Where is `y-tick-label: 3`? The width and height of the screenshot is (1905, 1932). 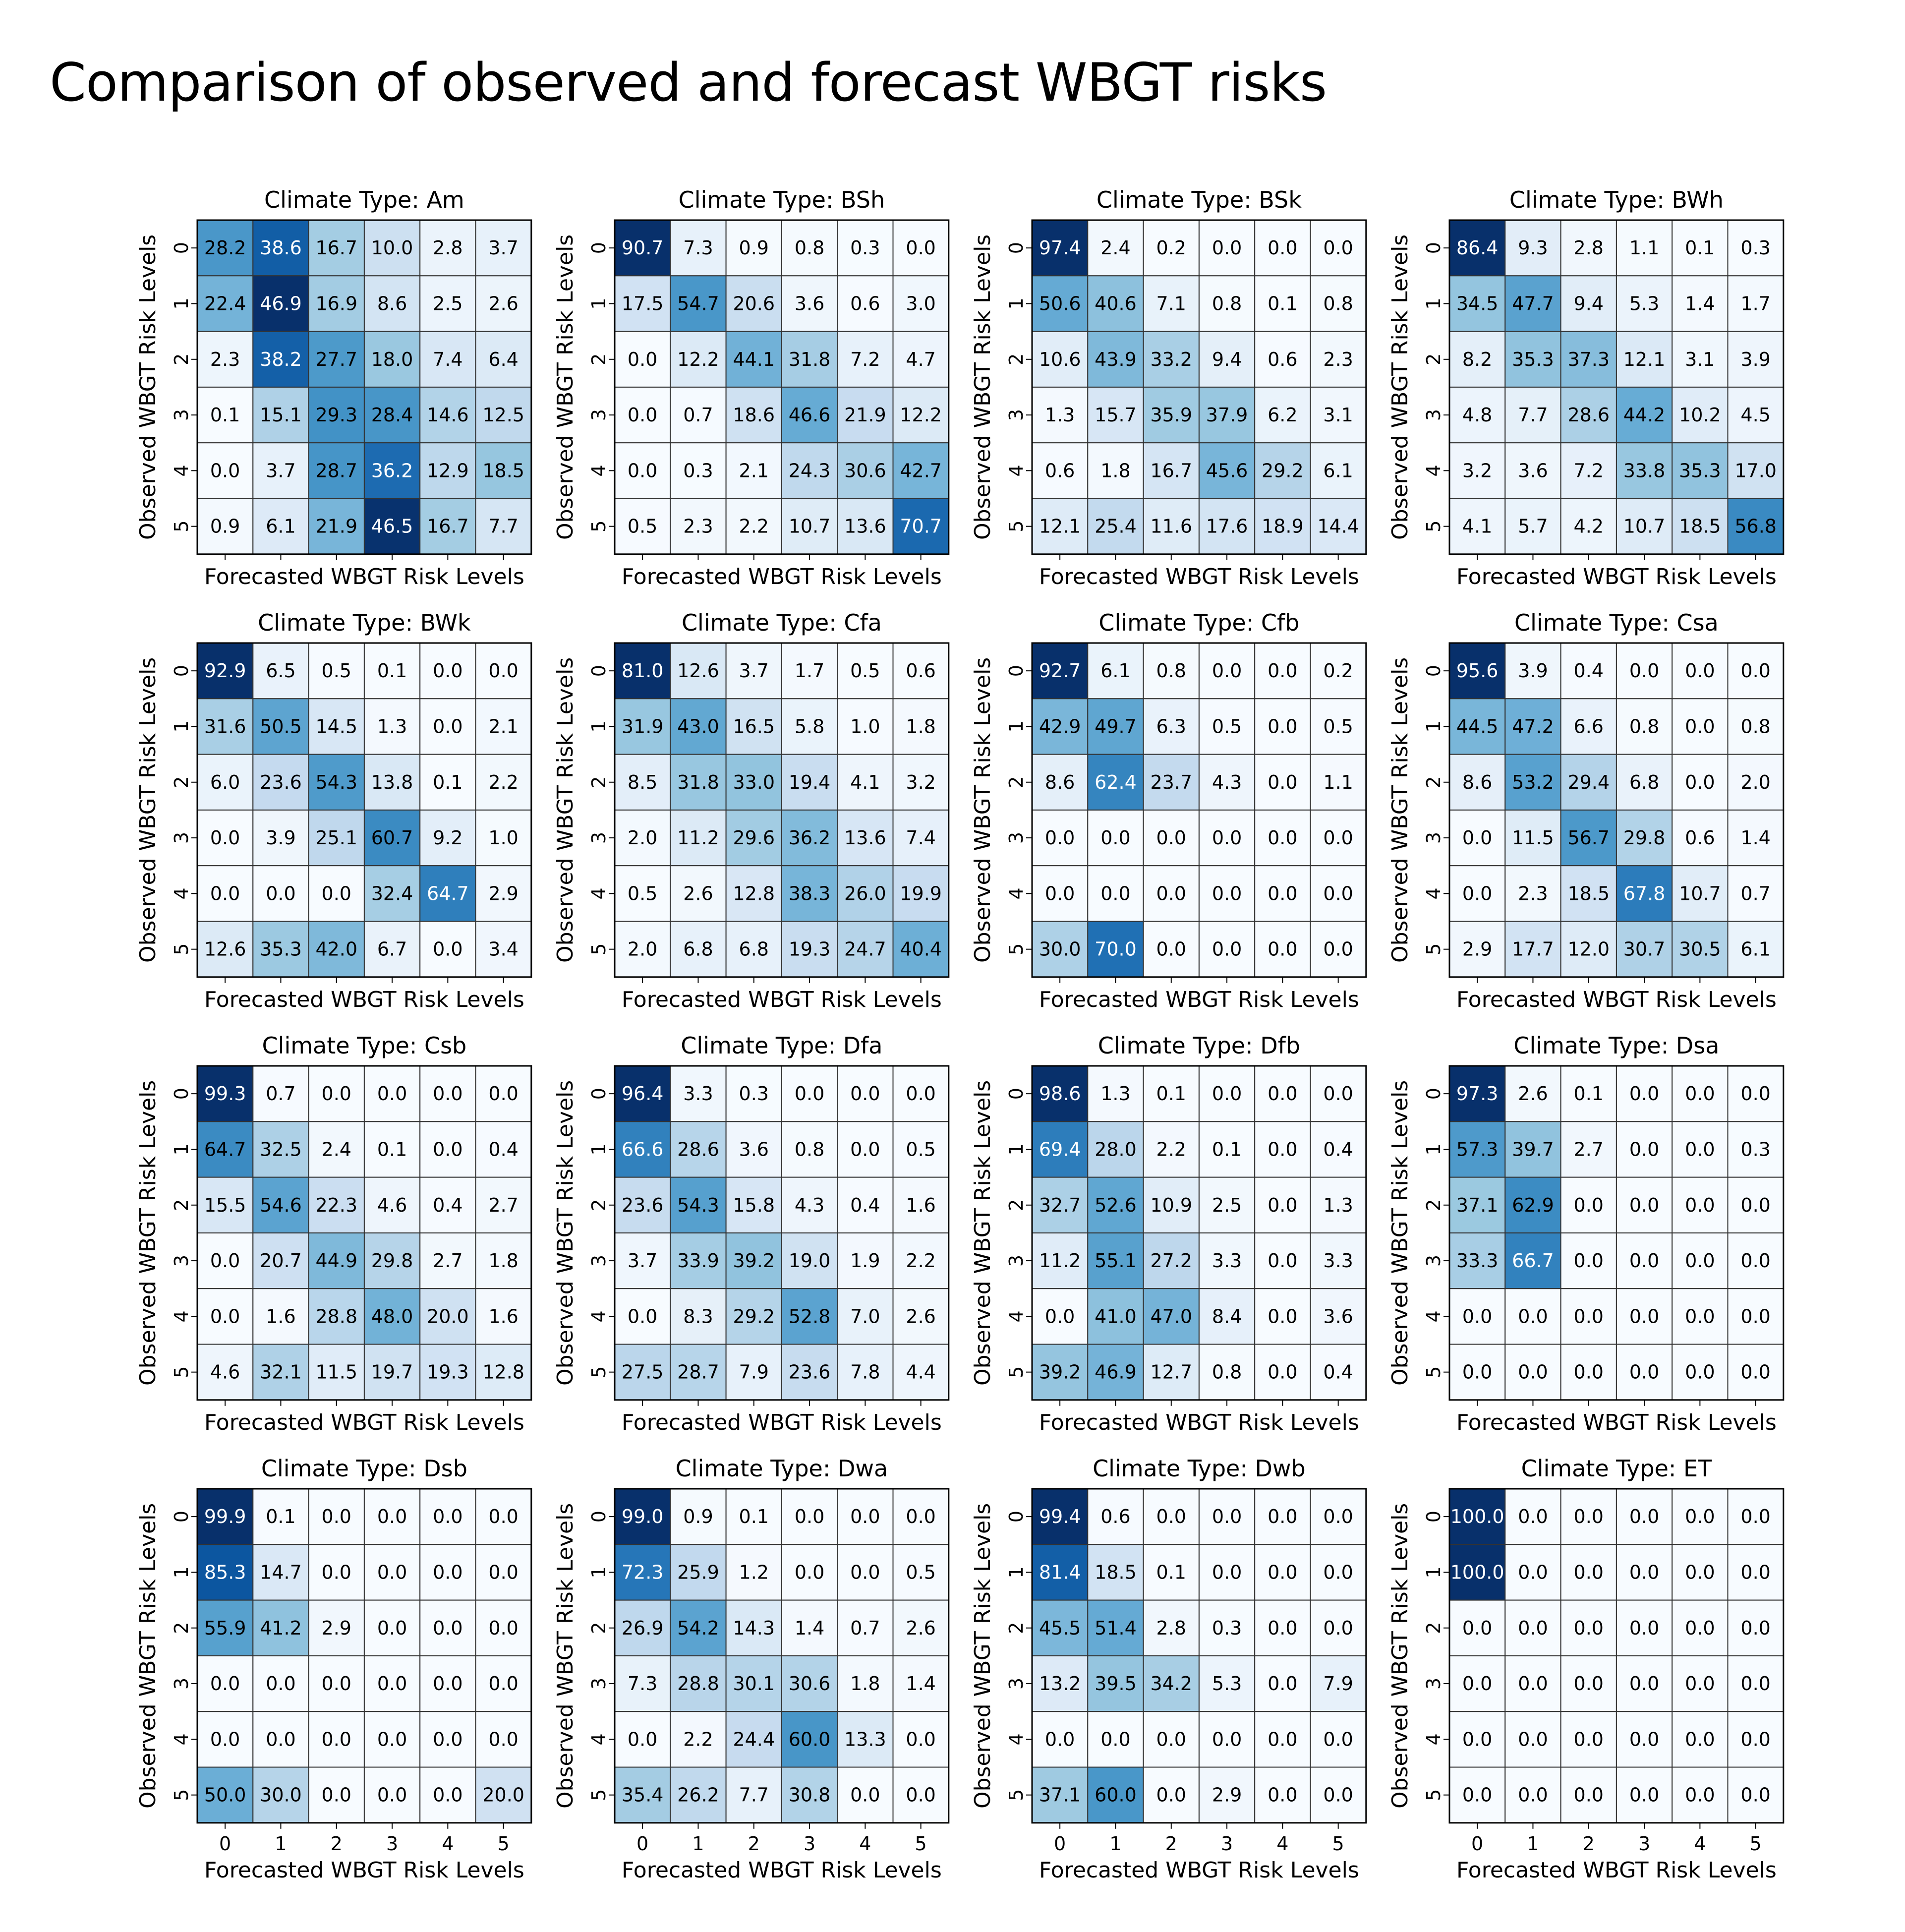
y-tick-label: 3 is located at coordinates (1016, 838).